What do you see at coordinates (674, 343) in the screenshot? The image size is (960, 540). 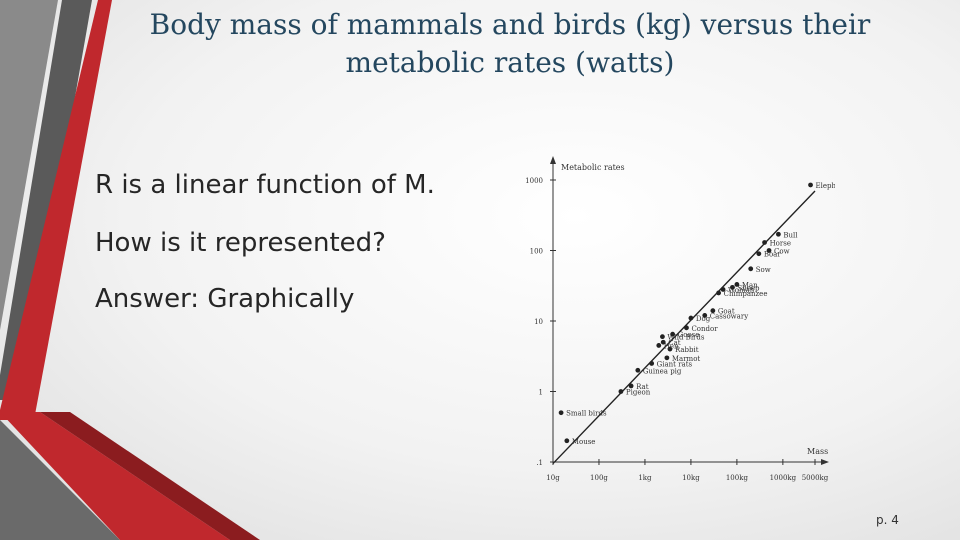 I see `data-point-label: Cat` at bounding box center [674, 343].